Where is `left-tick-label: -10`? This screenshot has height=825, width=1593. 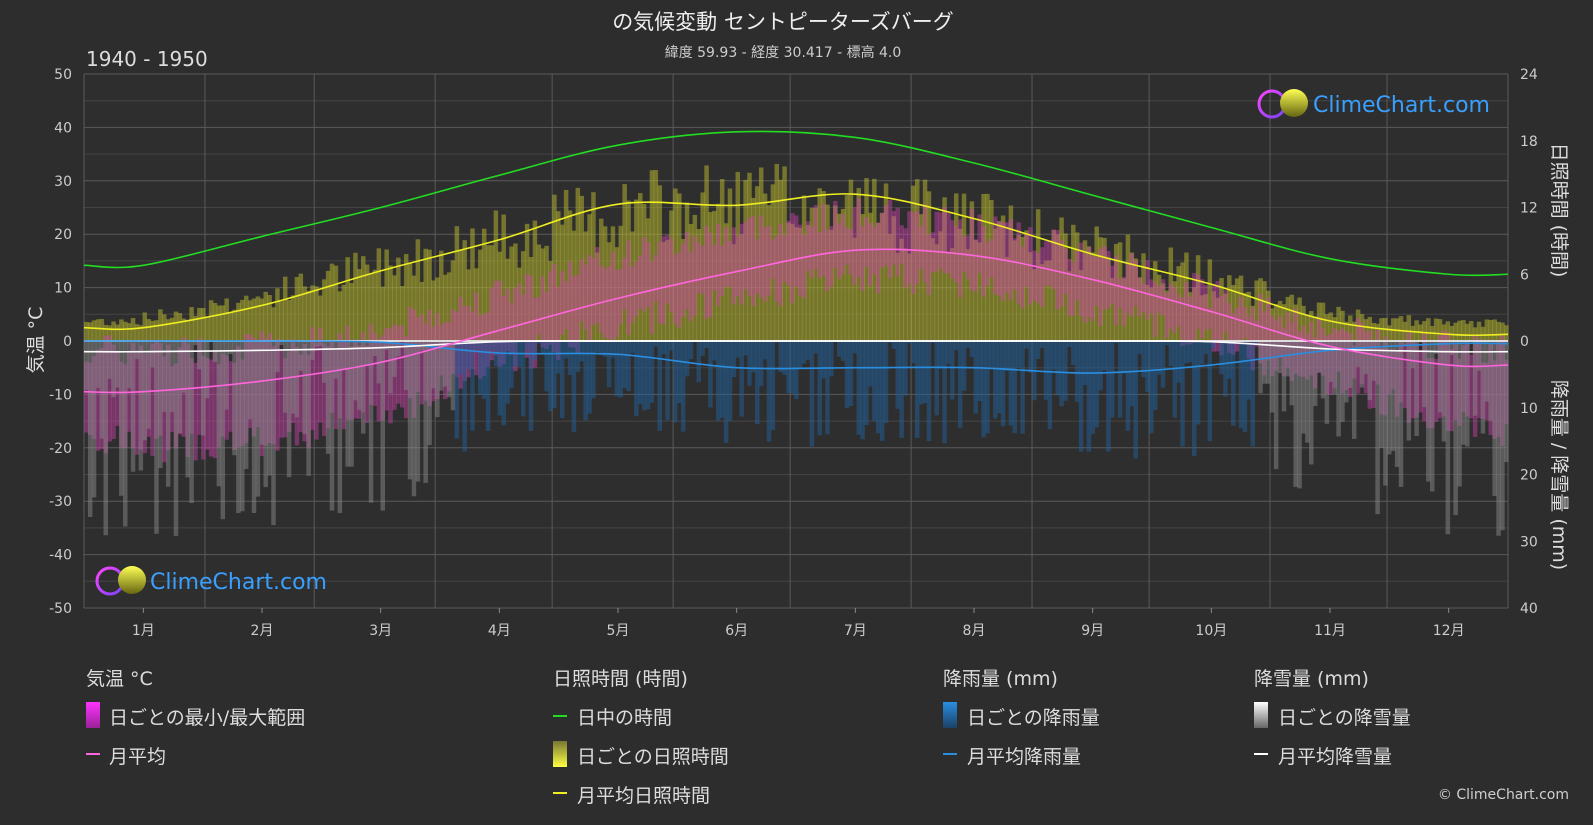 left-tick-label: -10 is located at coordinates (60, 395).